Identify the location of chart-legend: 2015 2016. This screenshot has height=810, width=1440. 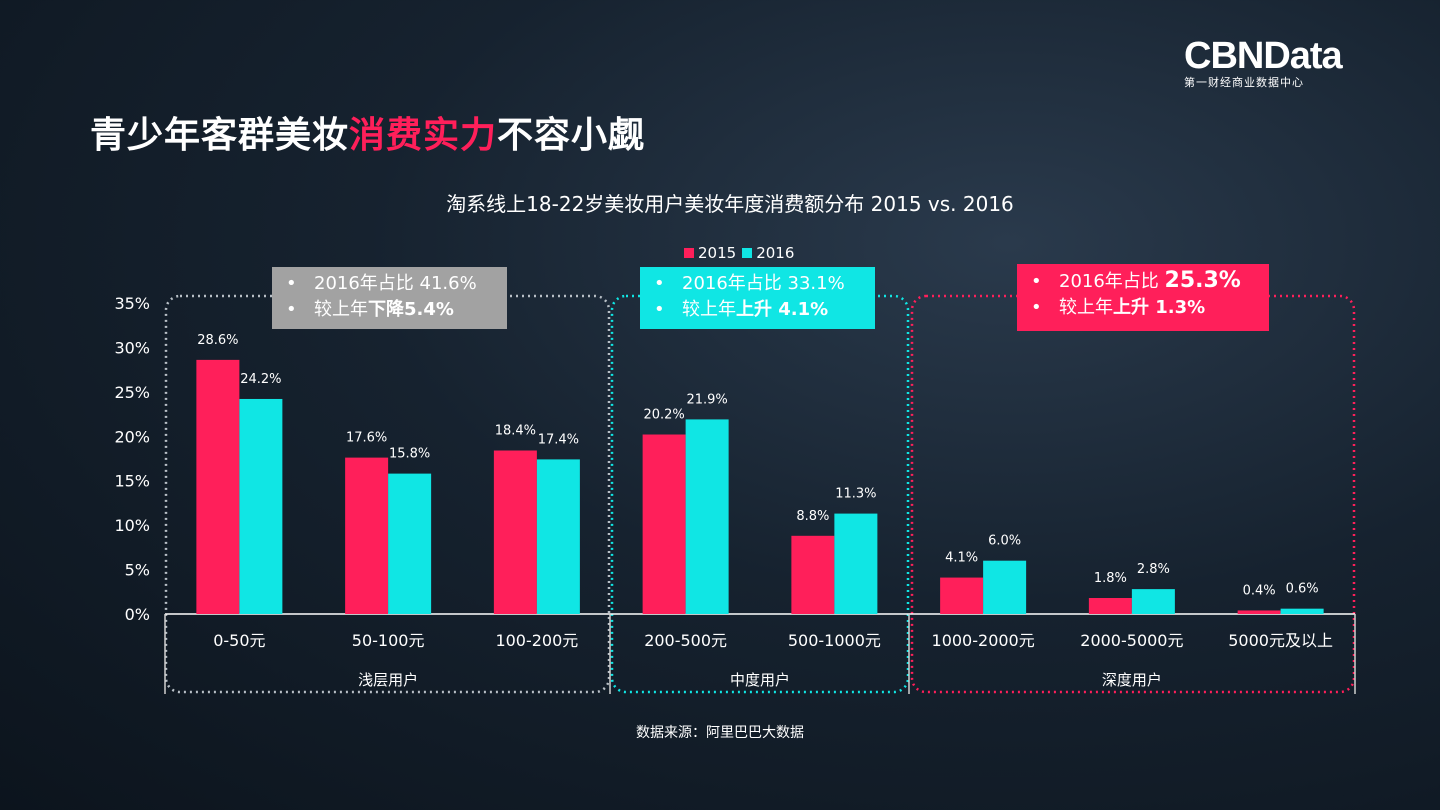
(739, 253).